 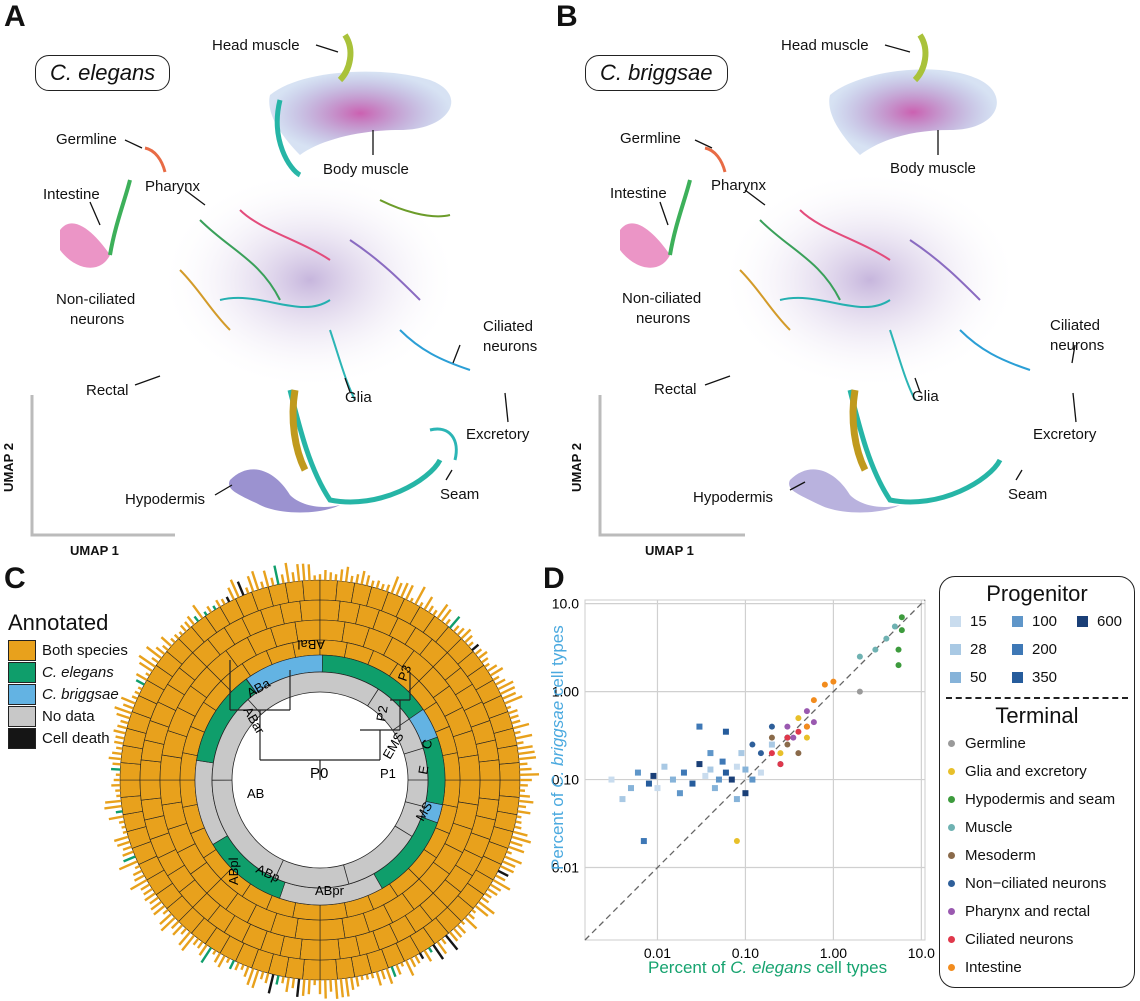 I want to click on xlabel-species: C. elegans, so click(x=771, y=967).